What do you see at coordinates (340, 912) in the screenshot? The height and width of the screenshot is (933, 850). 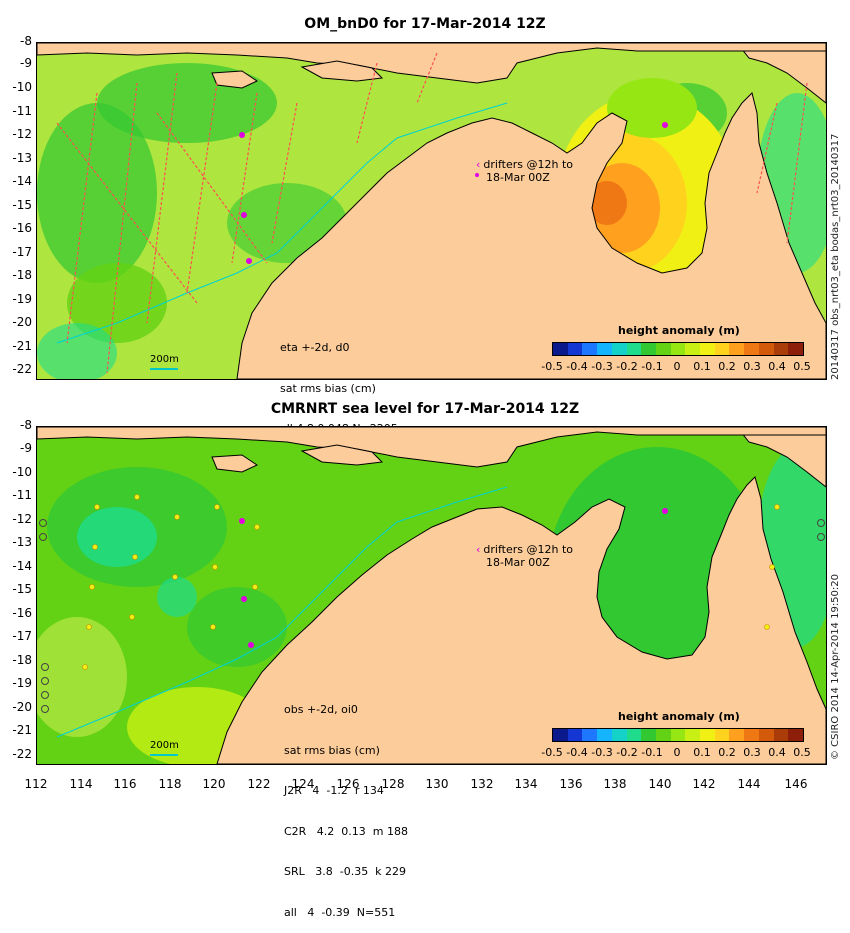 I see `stats-line: all 4 -0.39 N=551` at bounding box center [340, 912].